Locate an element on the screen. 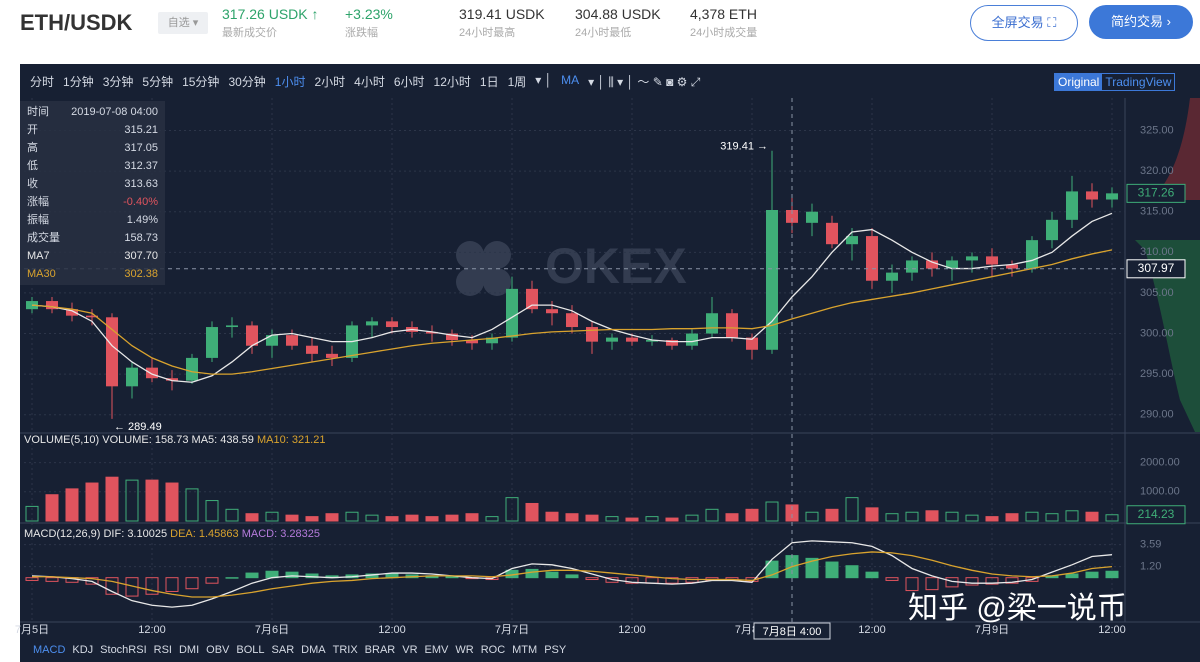 This screenshot has width=1200, height=662. button-label: 全屏交易 is located at coordinates (1017, 22).